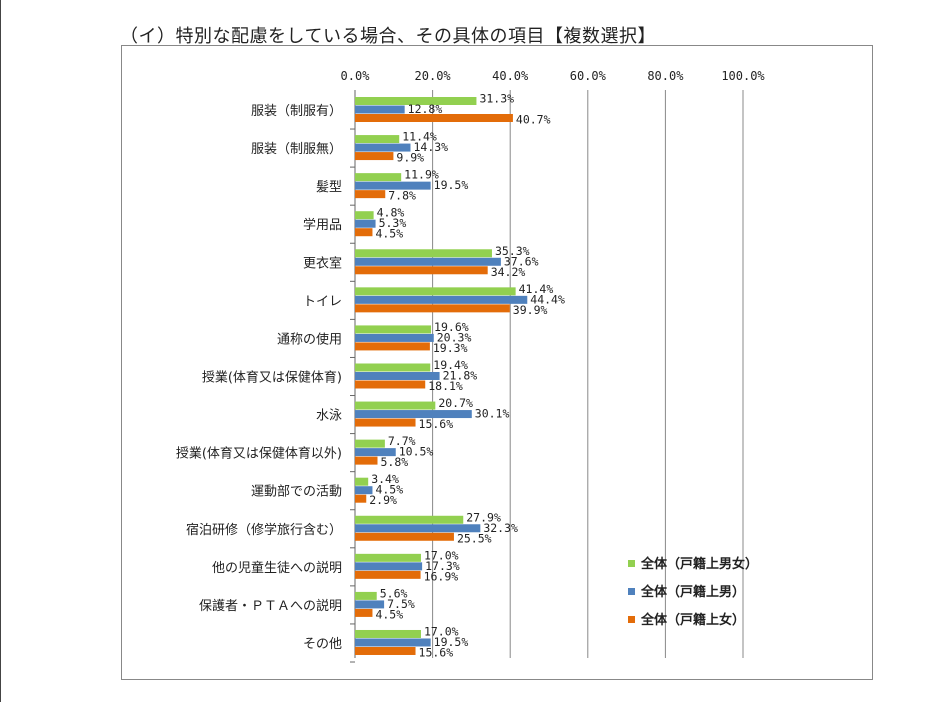 This screenshot has height=702, width=950. I want to click on data-label: 16.9%, so click(441, 576).